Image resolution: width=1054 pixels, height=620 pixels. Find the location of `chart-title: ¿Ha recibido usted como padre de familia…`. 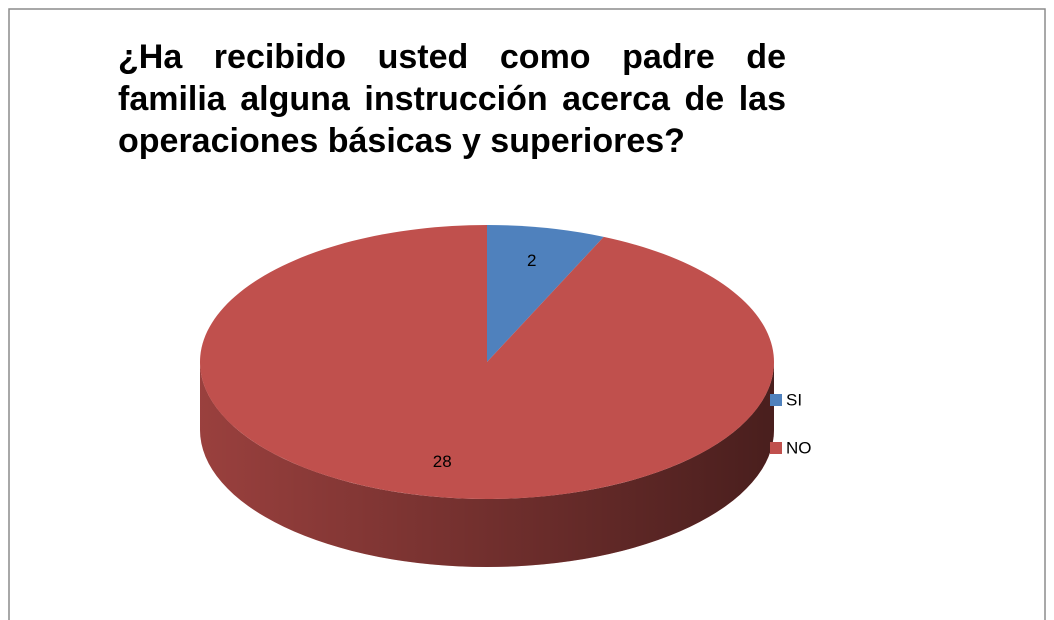

chart-title: ¿Ha recibido usted como padre de familia… is located at coordinates (452, 99).